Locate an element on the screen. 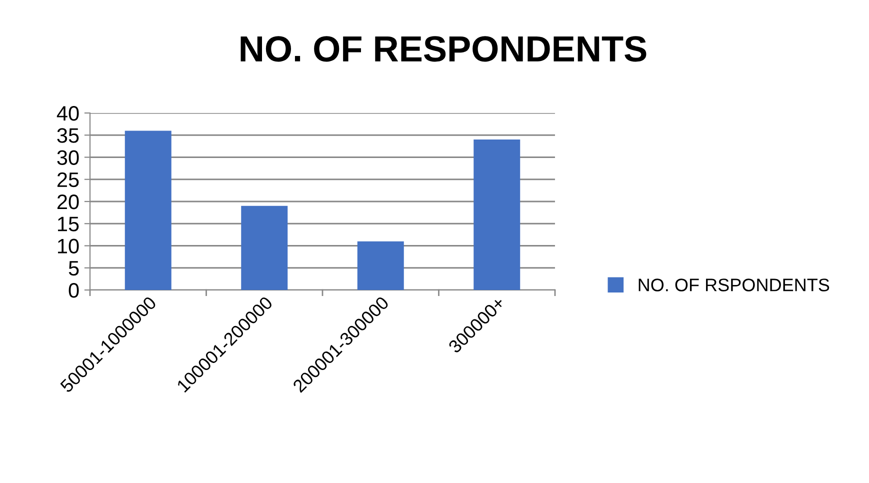 The width and height of the screenshot is (869, 483). y-tick-label: 10 is located at coordinates (68, 246).